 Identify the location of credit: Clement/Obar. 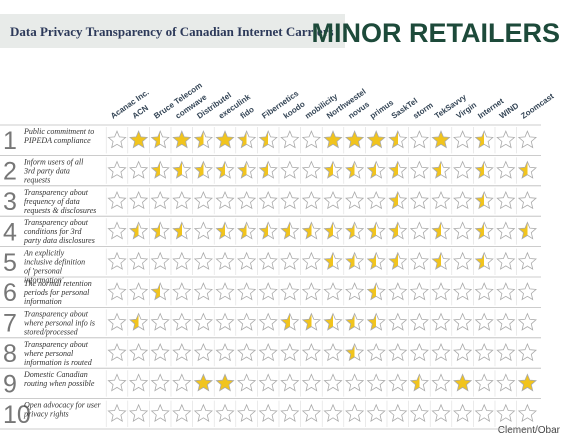
(529, 430).